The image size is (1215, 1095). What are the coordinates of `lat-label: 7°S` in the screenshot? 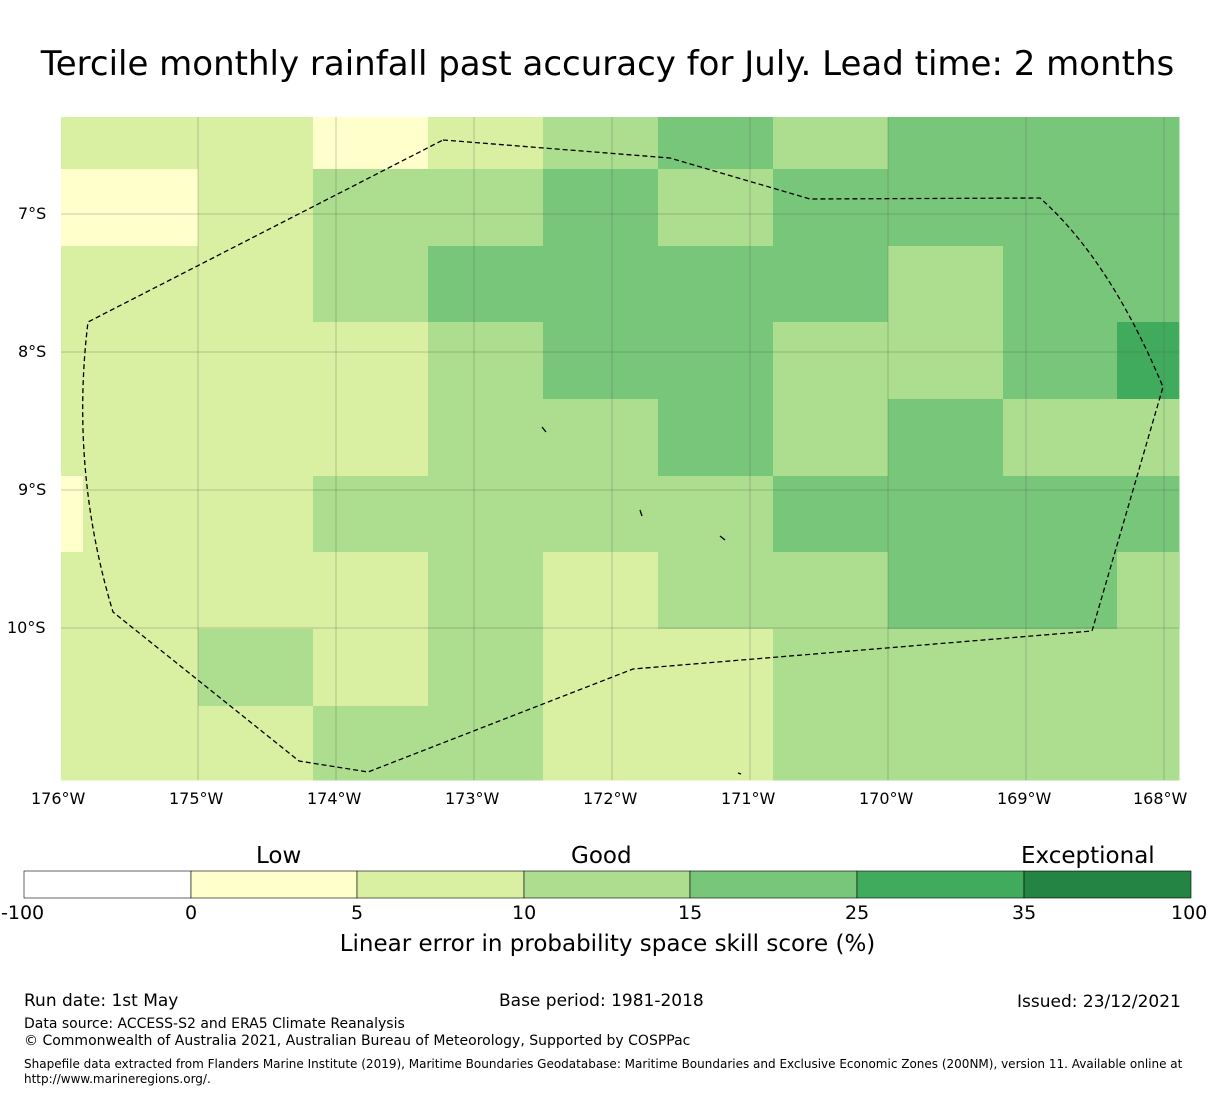 It's located at (32, 213).